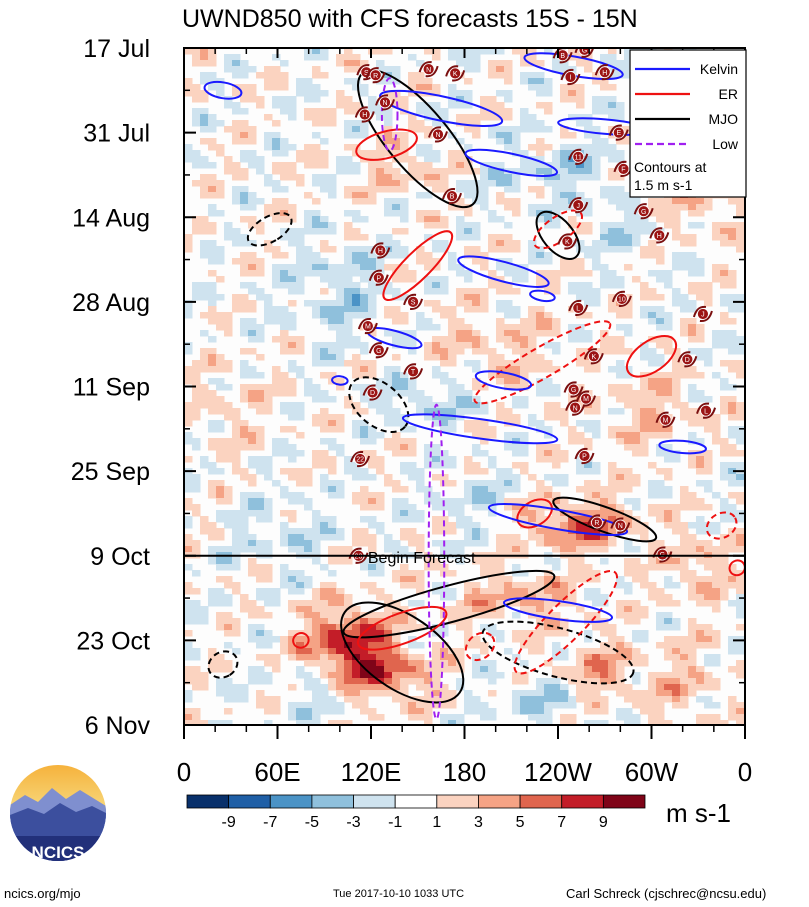  What do you see at coordinates (312, 822) in the screenshot?
I see `colorbar-tick-label: -5` at bounding box center [312, 822].